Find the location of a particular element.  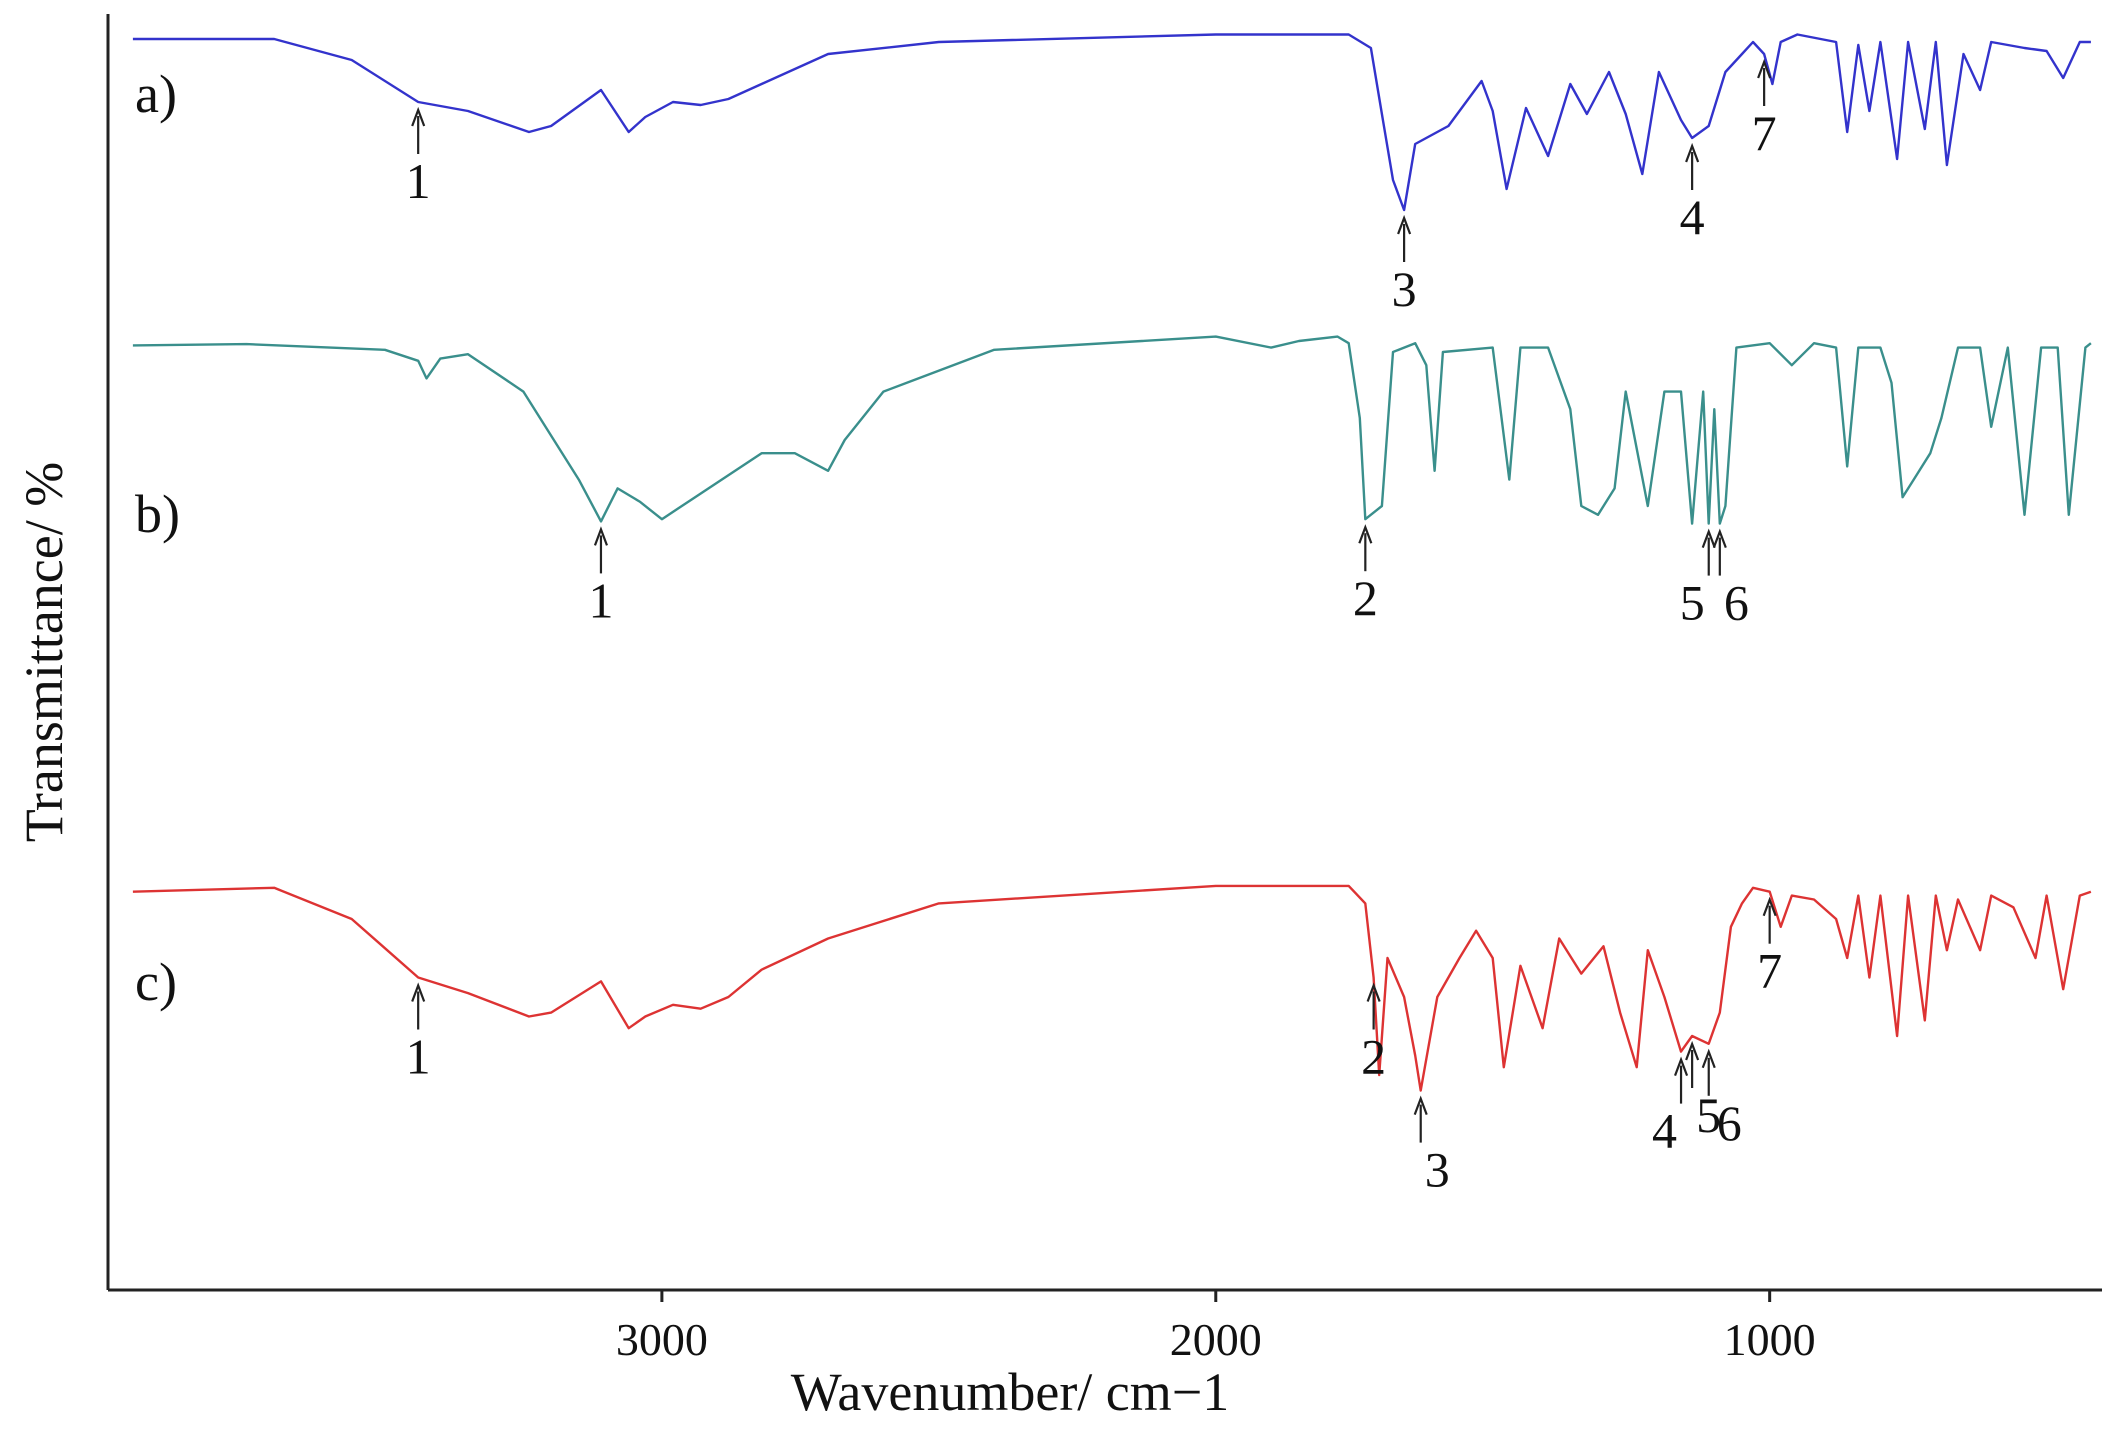

peak-marker-c-2: 2 is located at coordinates (1373, 1033).